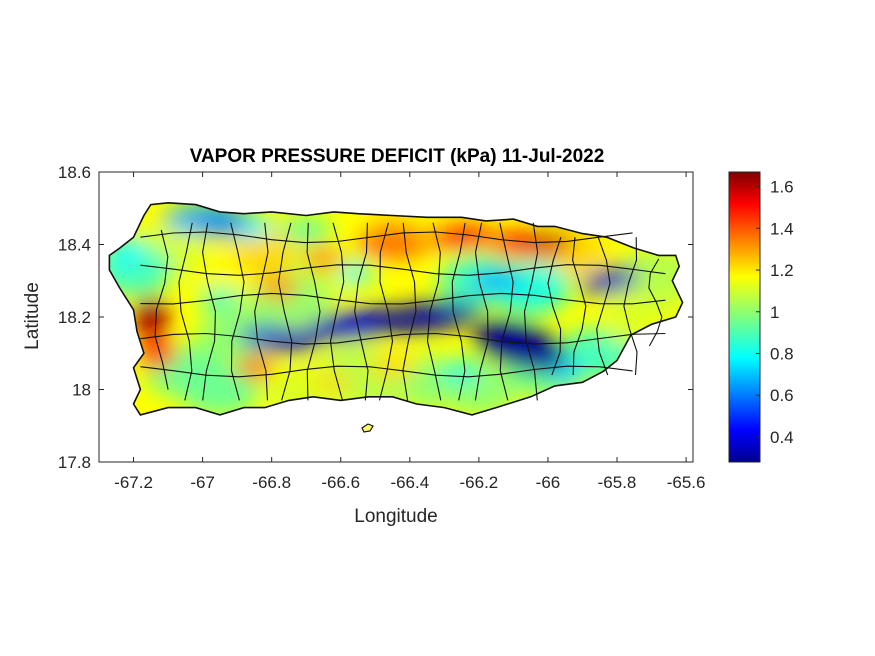 The image size is (875, 656). Describe the element at coordinates (782, 270) in the screenshot. I see `colorbar-tick-label: 1.2` at that location.